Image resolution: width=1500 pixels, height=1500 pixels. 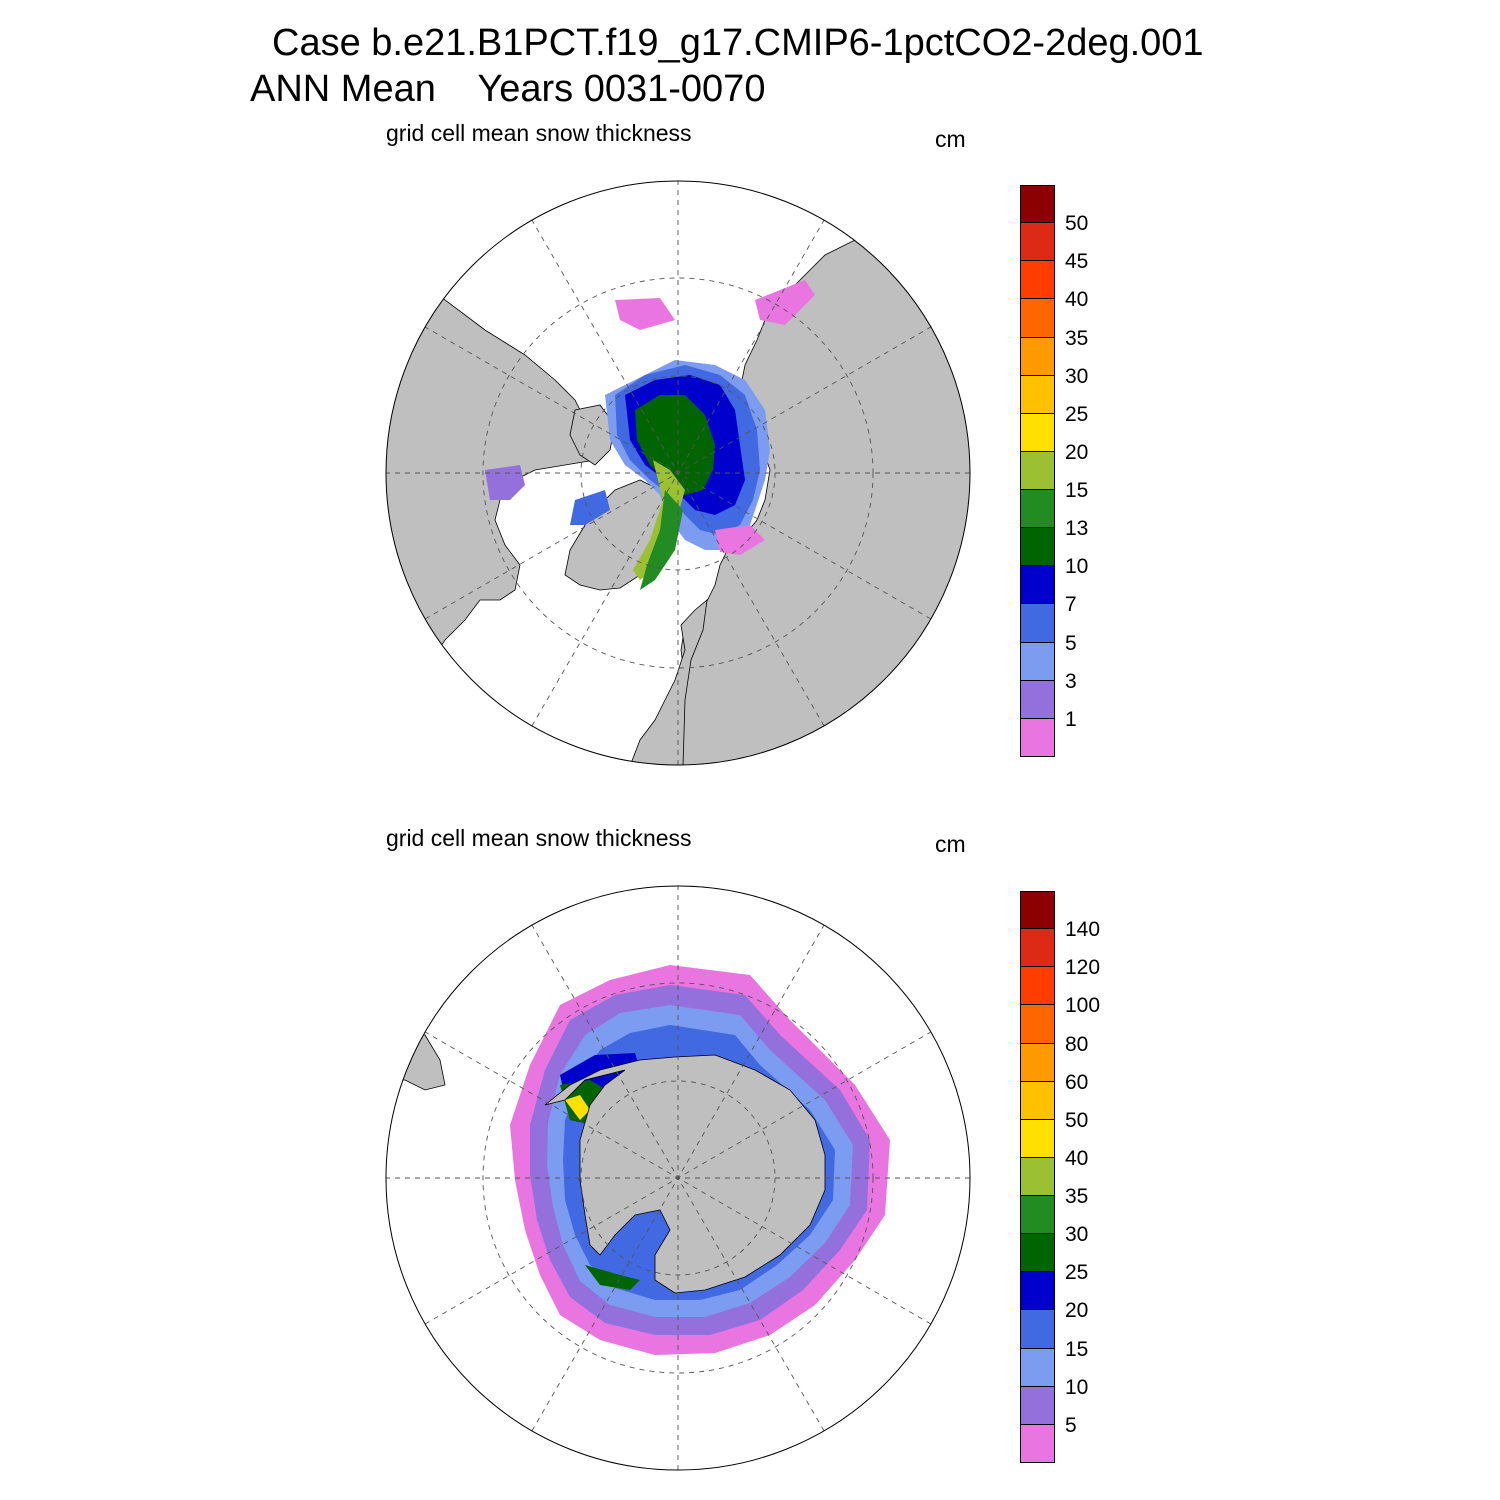 What do you see at coordinates (1077, 529) in the screenshot?
I see `north-colorbar-label: 13` at bounding box center [1077, 529].